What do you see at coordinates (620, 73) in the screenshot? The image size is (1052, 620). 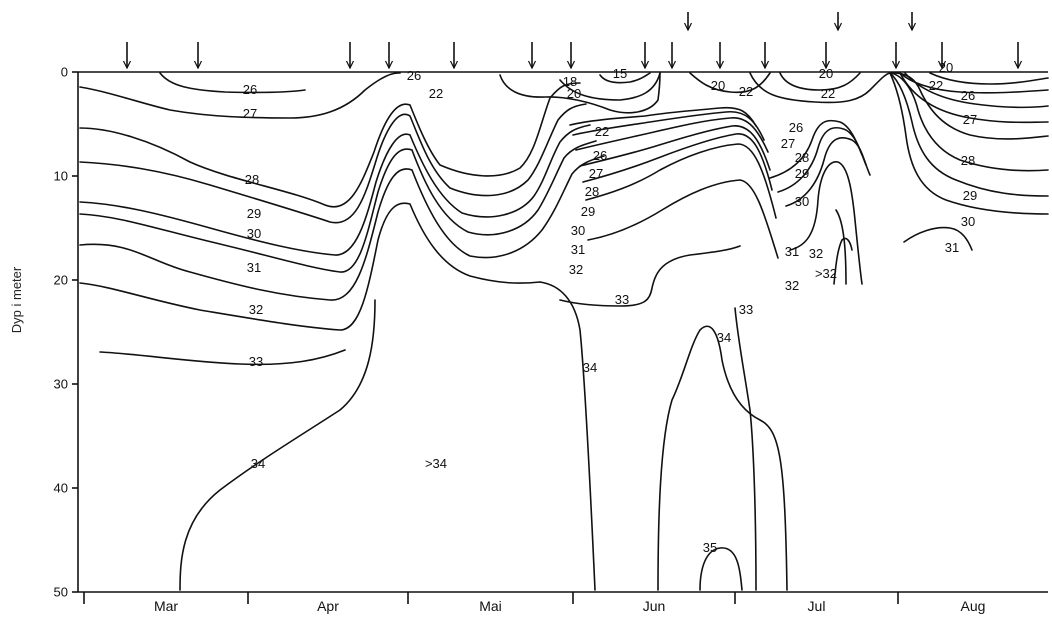 I see `contour-label: 15` at bounding box center [620, 73].